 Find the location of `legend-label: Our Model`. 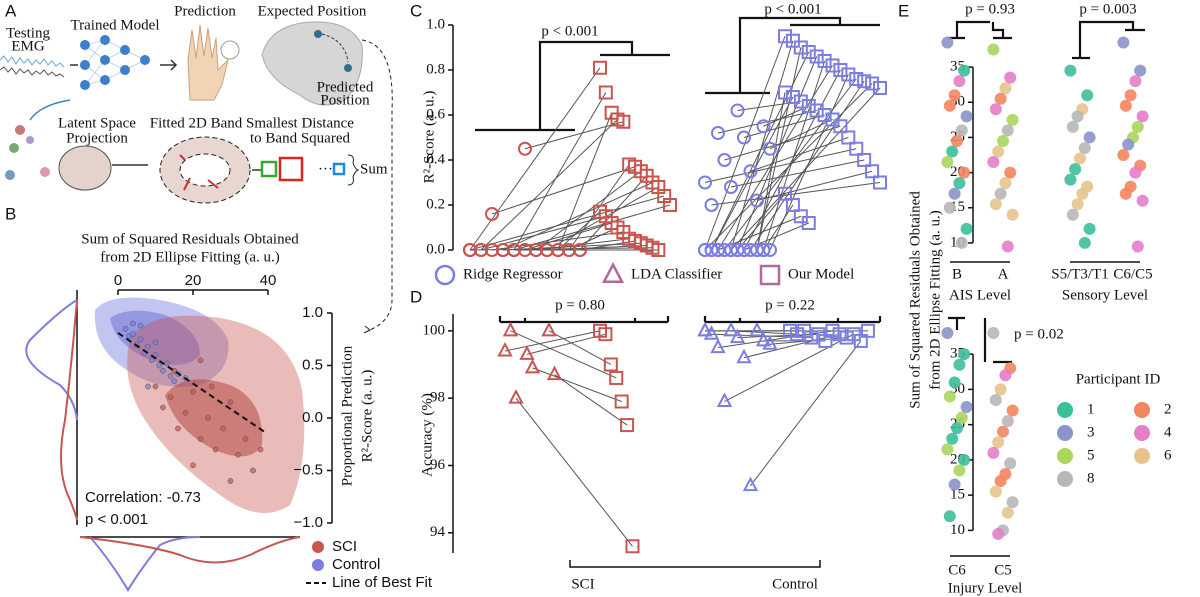

legend-label: Our Model is located at coordinates (821, 274).